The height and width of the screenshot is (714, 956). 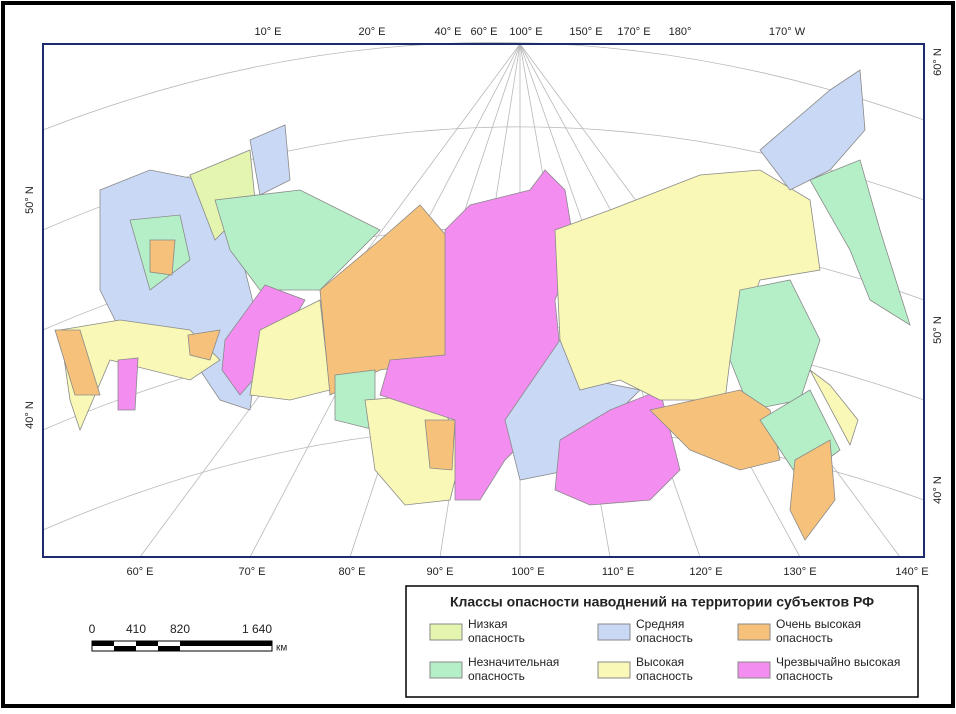 What do you see at coordinates (251, 572) in the screenshot?
I see `graticule-label: 70° E` at bounding box center [251, 572].